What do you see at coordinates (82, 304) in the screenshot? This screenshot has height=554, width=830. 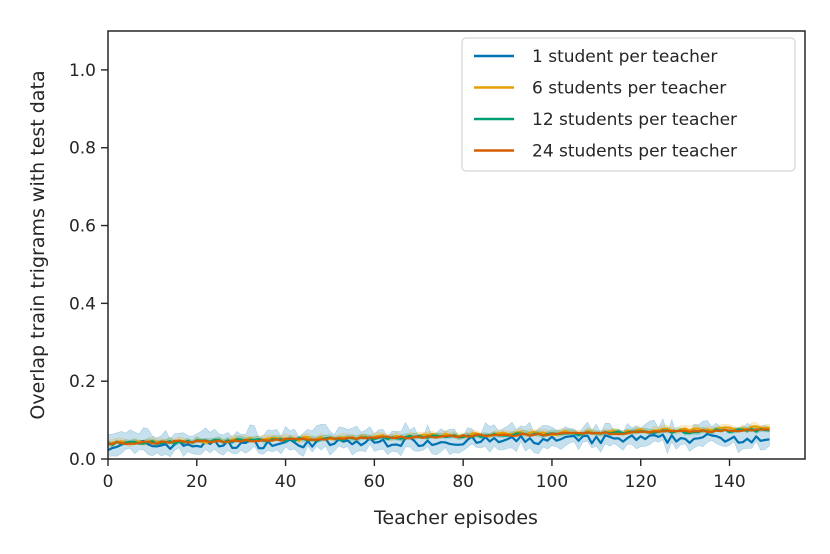 I see `y-tick-label: 0.4` at bounding box center [82, 304].